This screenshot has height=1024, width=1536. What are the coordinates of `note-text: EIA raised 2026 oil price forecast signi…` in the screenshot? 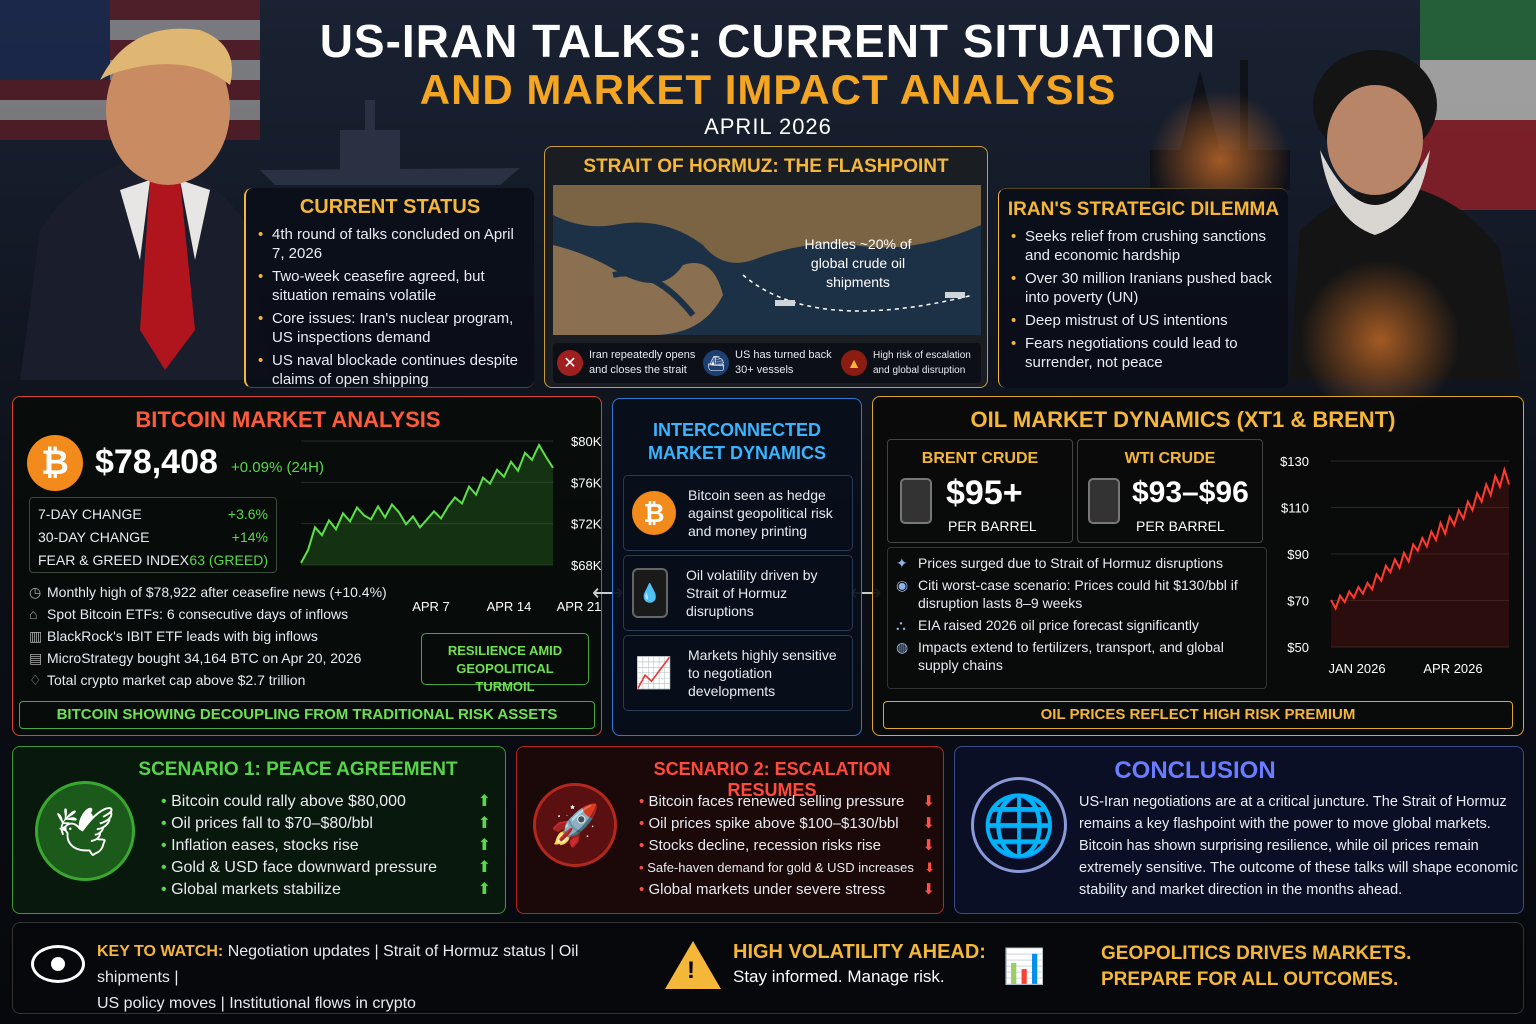 It's located at (1058, 625).